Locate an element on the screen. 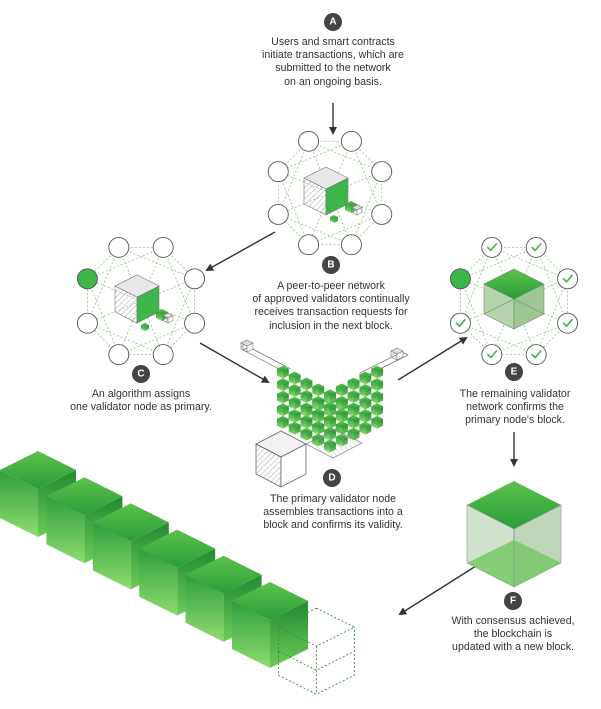 The width and height of the screenshot is (601, 709). badge-f: F is located at coordinates (513, 601).